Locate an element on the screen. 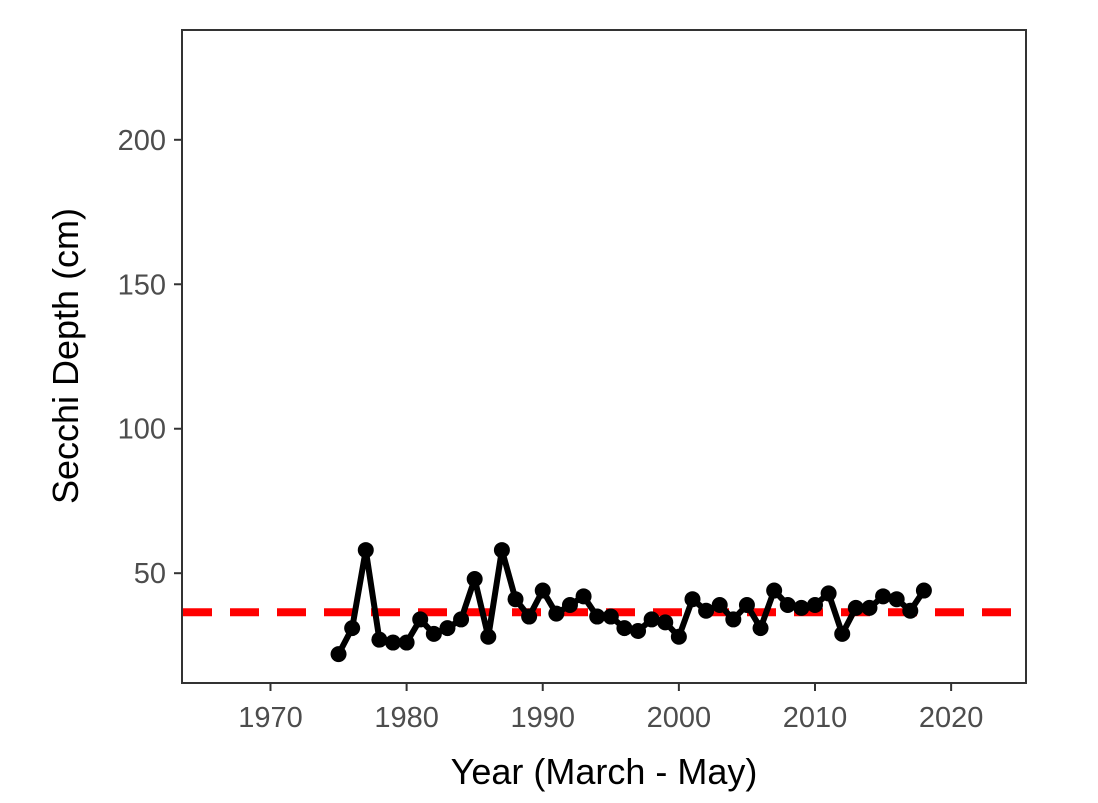  x-axis-title: Year (March - May) is located at coordinates (604, 771).